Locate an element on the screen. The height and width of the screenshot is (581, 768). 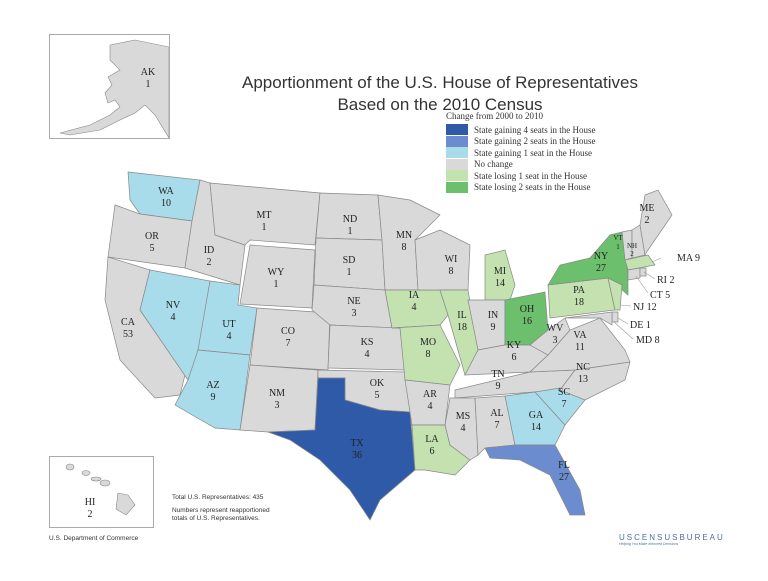
state-seats-IN: 9 is located at coordinates (493, 327).